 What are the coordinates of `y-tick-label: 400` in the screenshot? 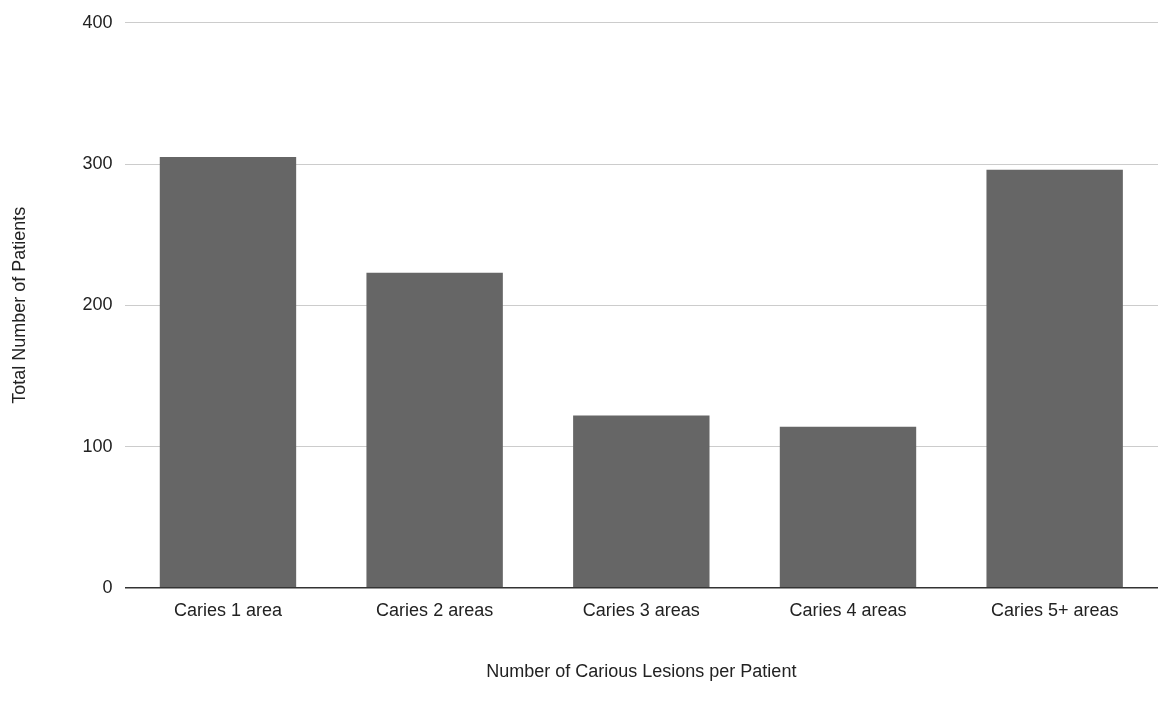 It's located at (97, 21).